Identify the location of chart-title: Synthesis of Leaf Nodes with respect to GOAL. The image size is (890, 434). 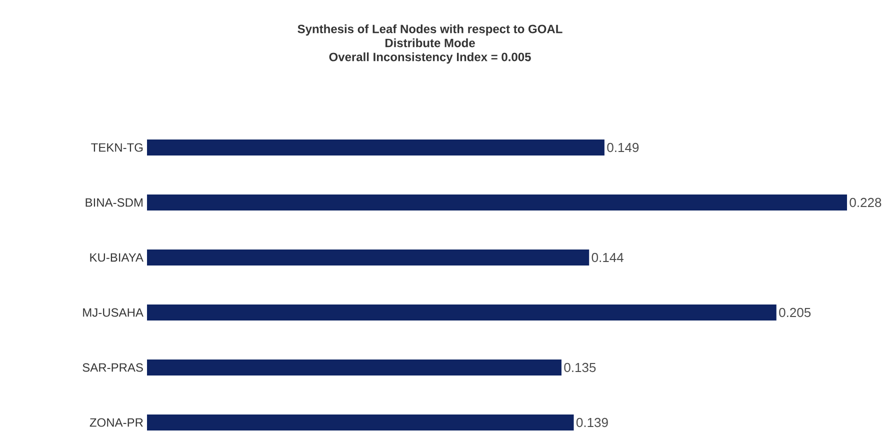
(430, 30).